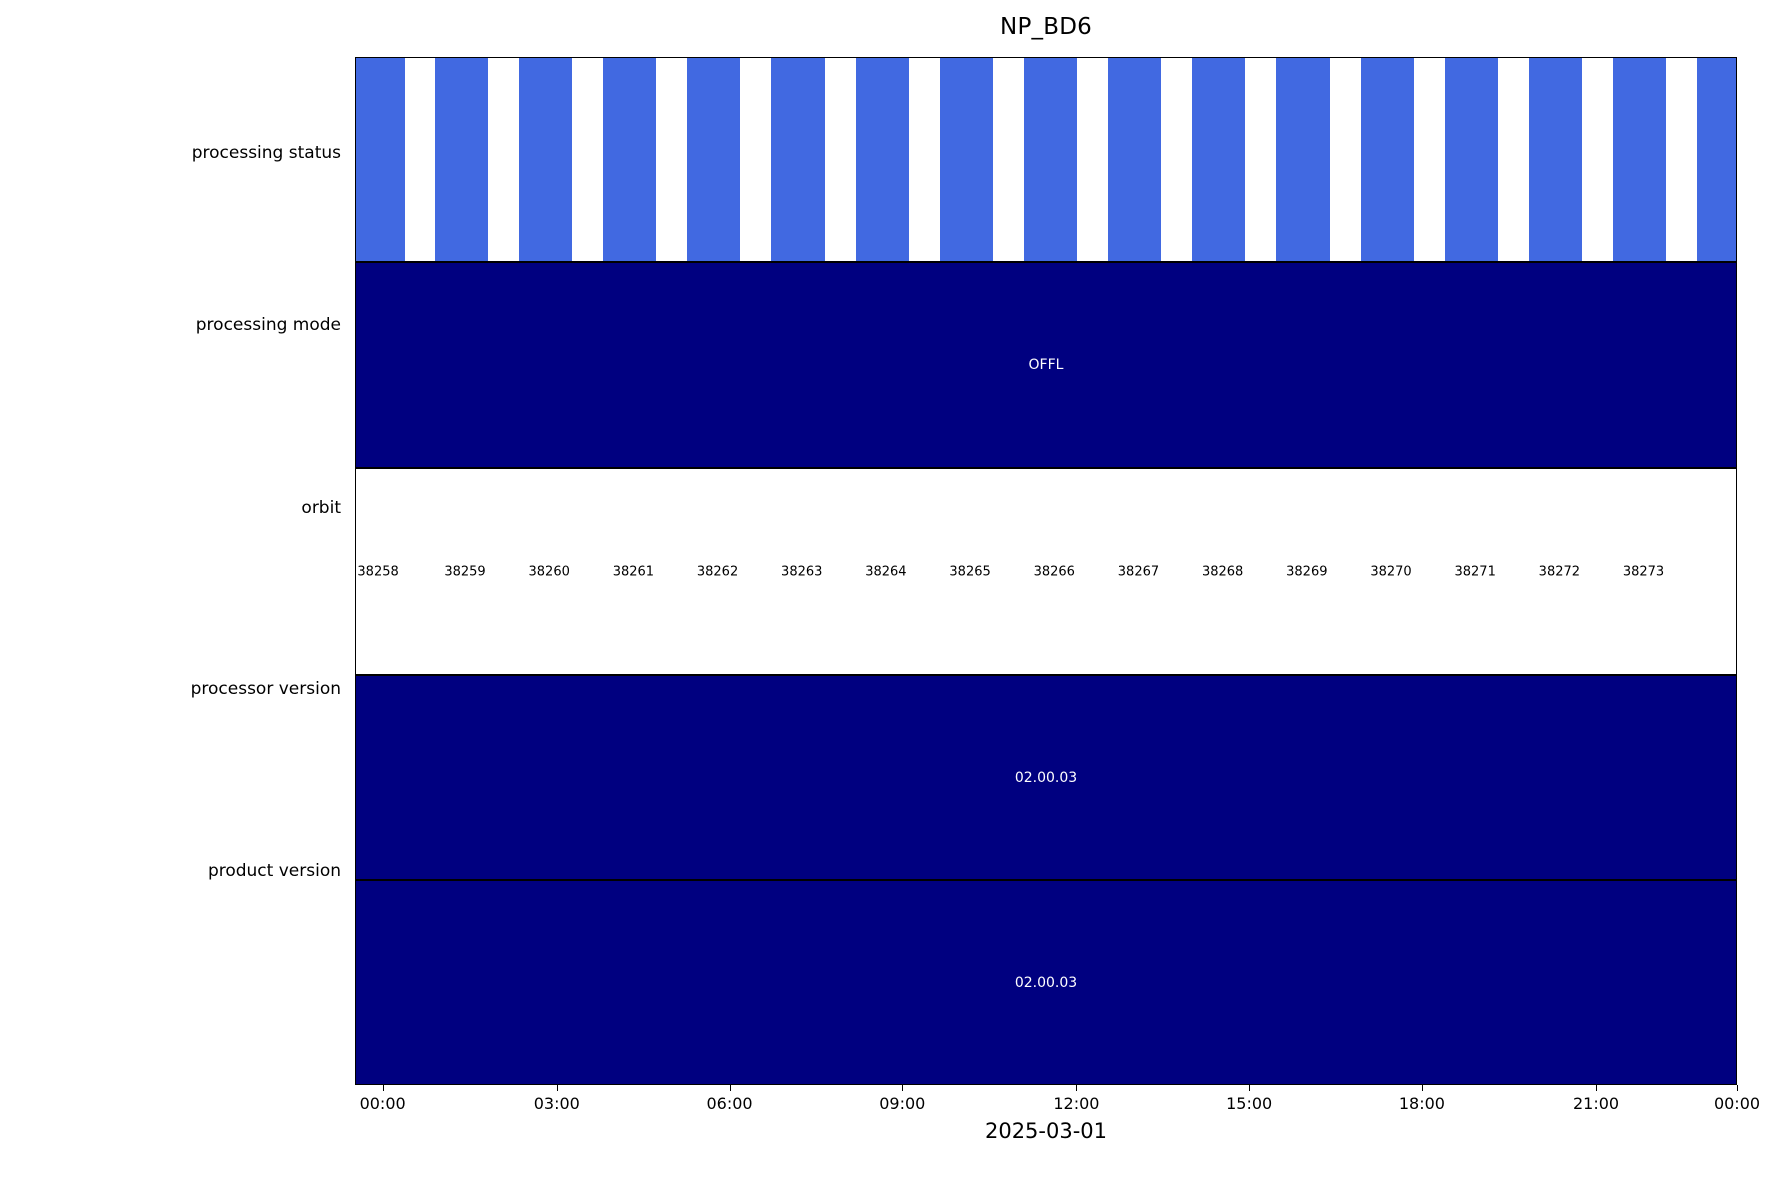 The image size is (1771, 1181). I want to click on orbit-number-label: 38266, so click(1054, 571).